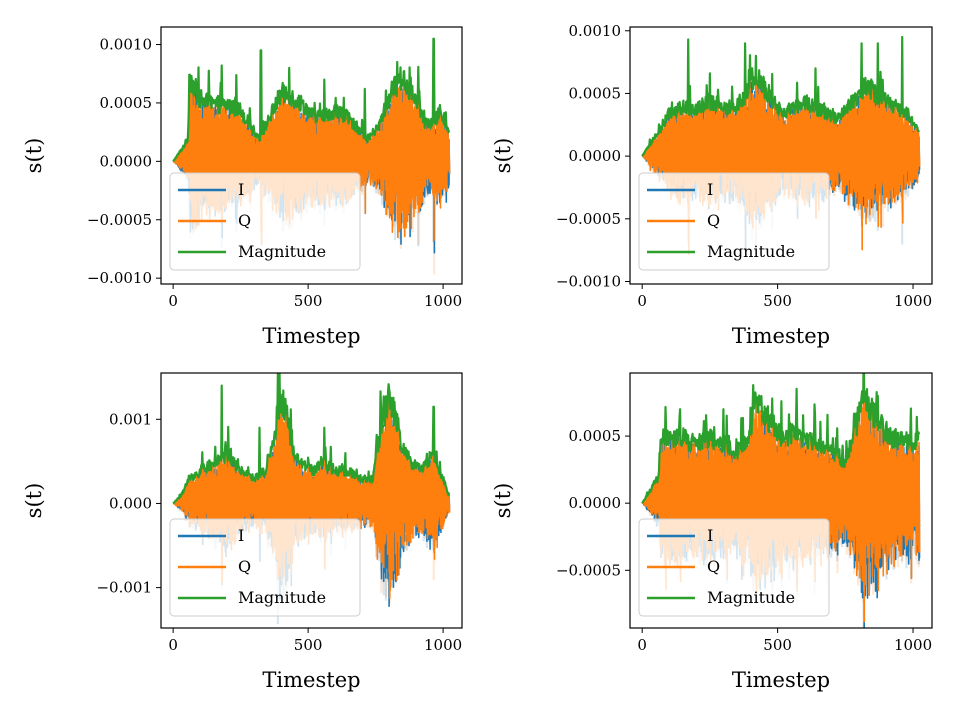  What do you see at coordinates (130, 419) in the screenshot?
I see `y-tick-label: 0.001` at bounding box center [130, 419].